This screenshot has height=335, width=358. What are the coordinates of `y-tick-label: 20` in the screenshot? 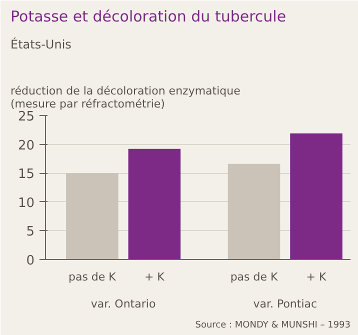 It's located at (26, 146).